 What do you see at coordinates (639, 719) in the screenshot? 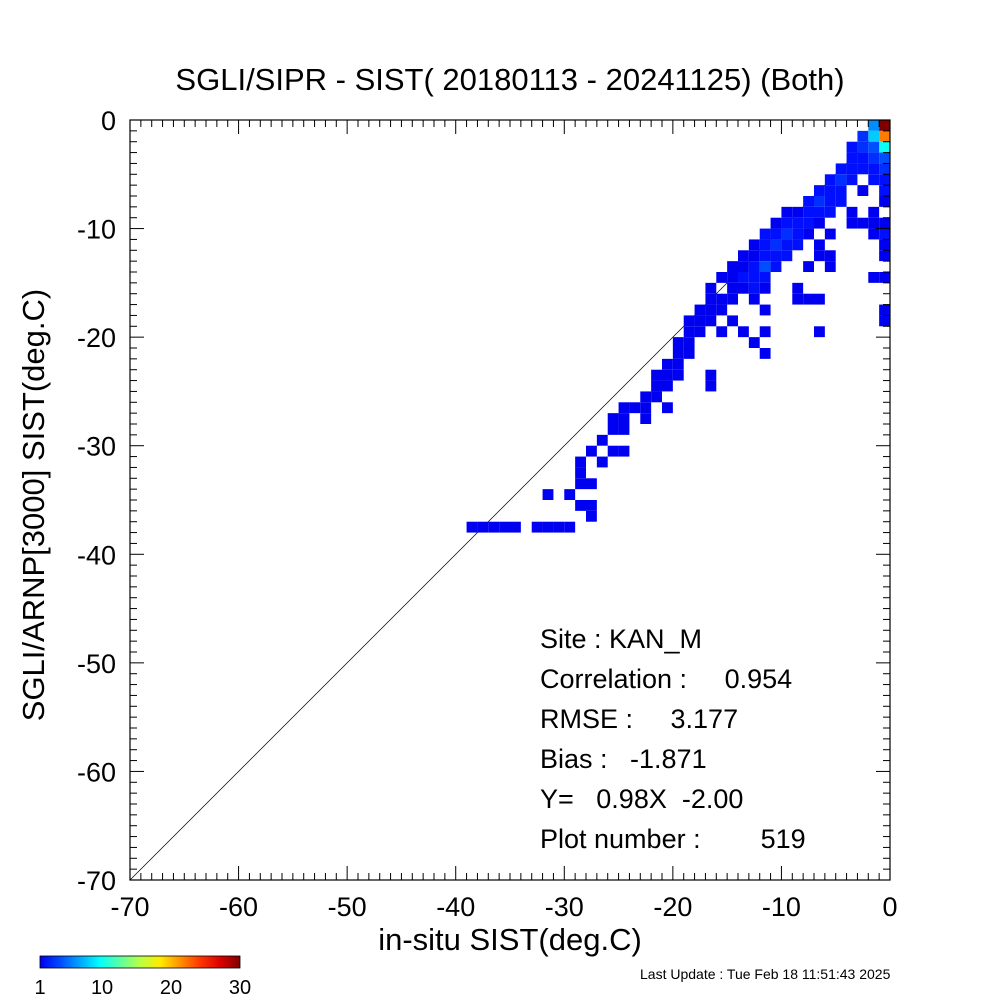
I see `stat-line: RMSE : 3.177` at bounding box center [639, 719].